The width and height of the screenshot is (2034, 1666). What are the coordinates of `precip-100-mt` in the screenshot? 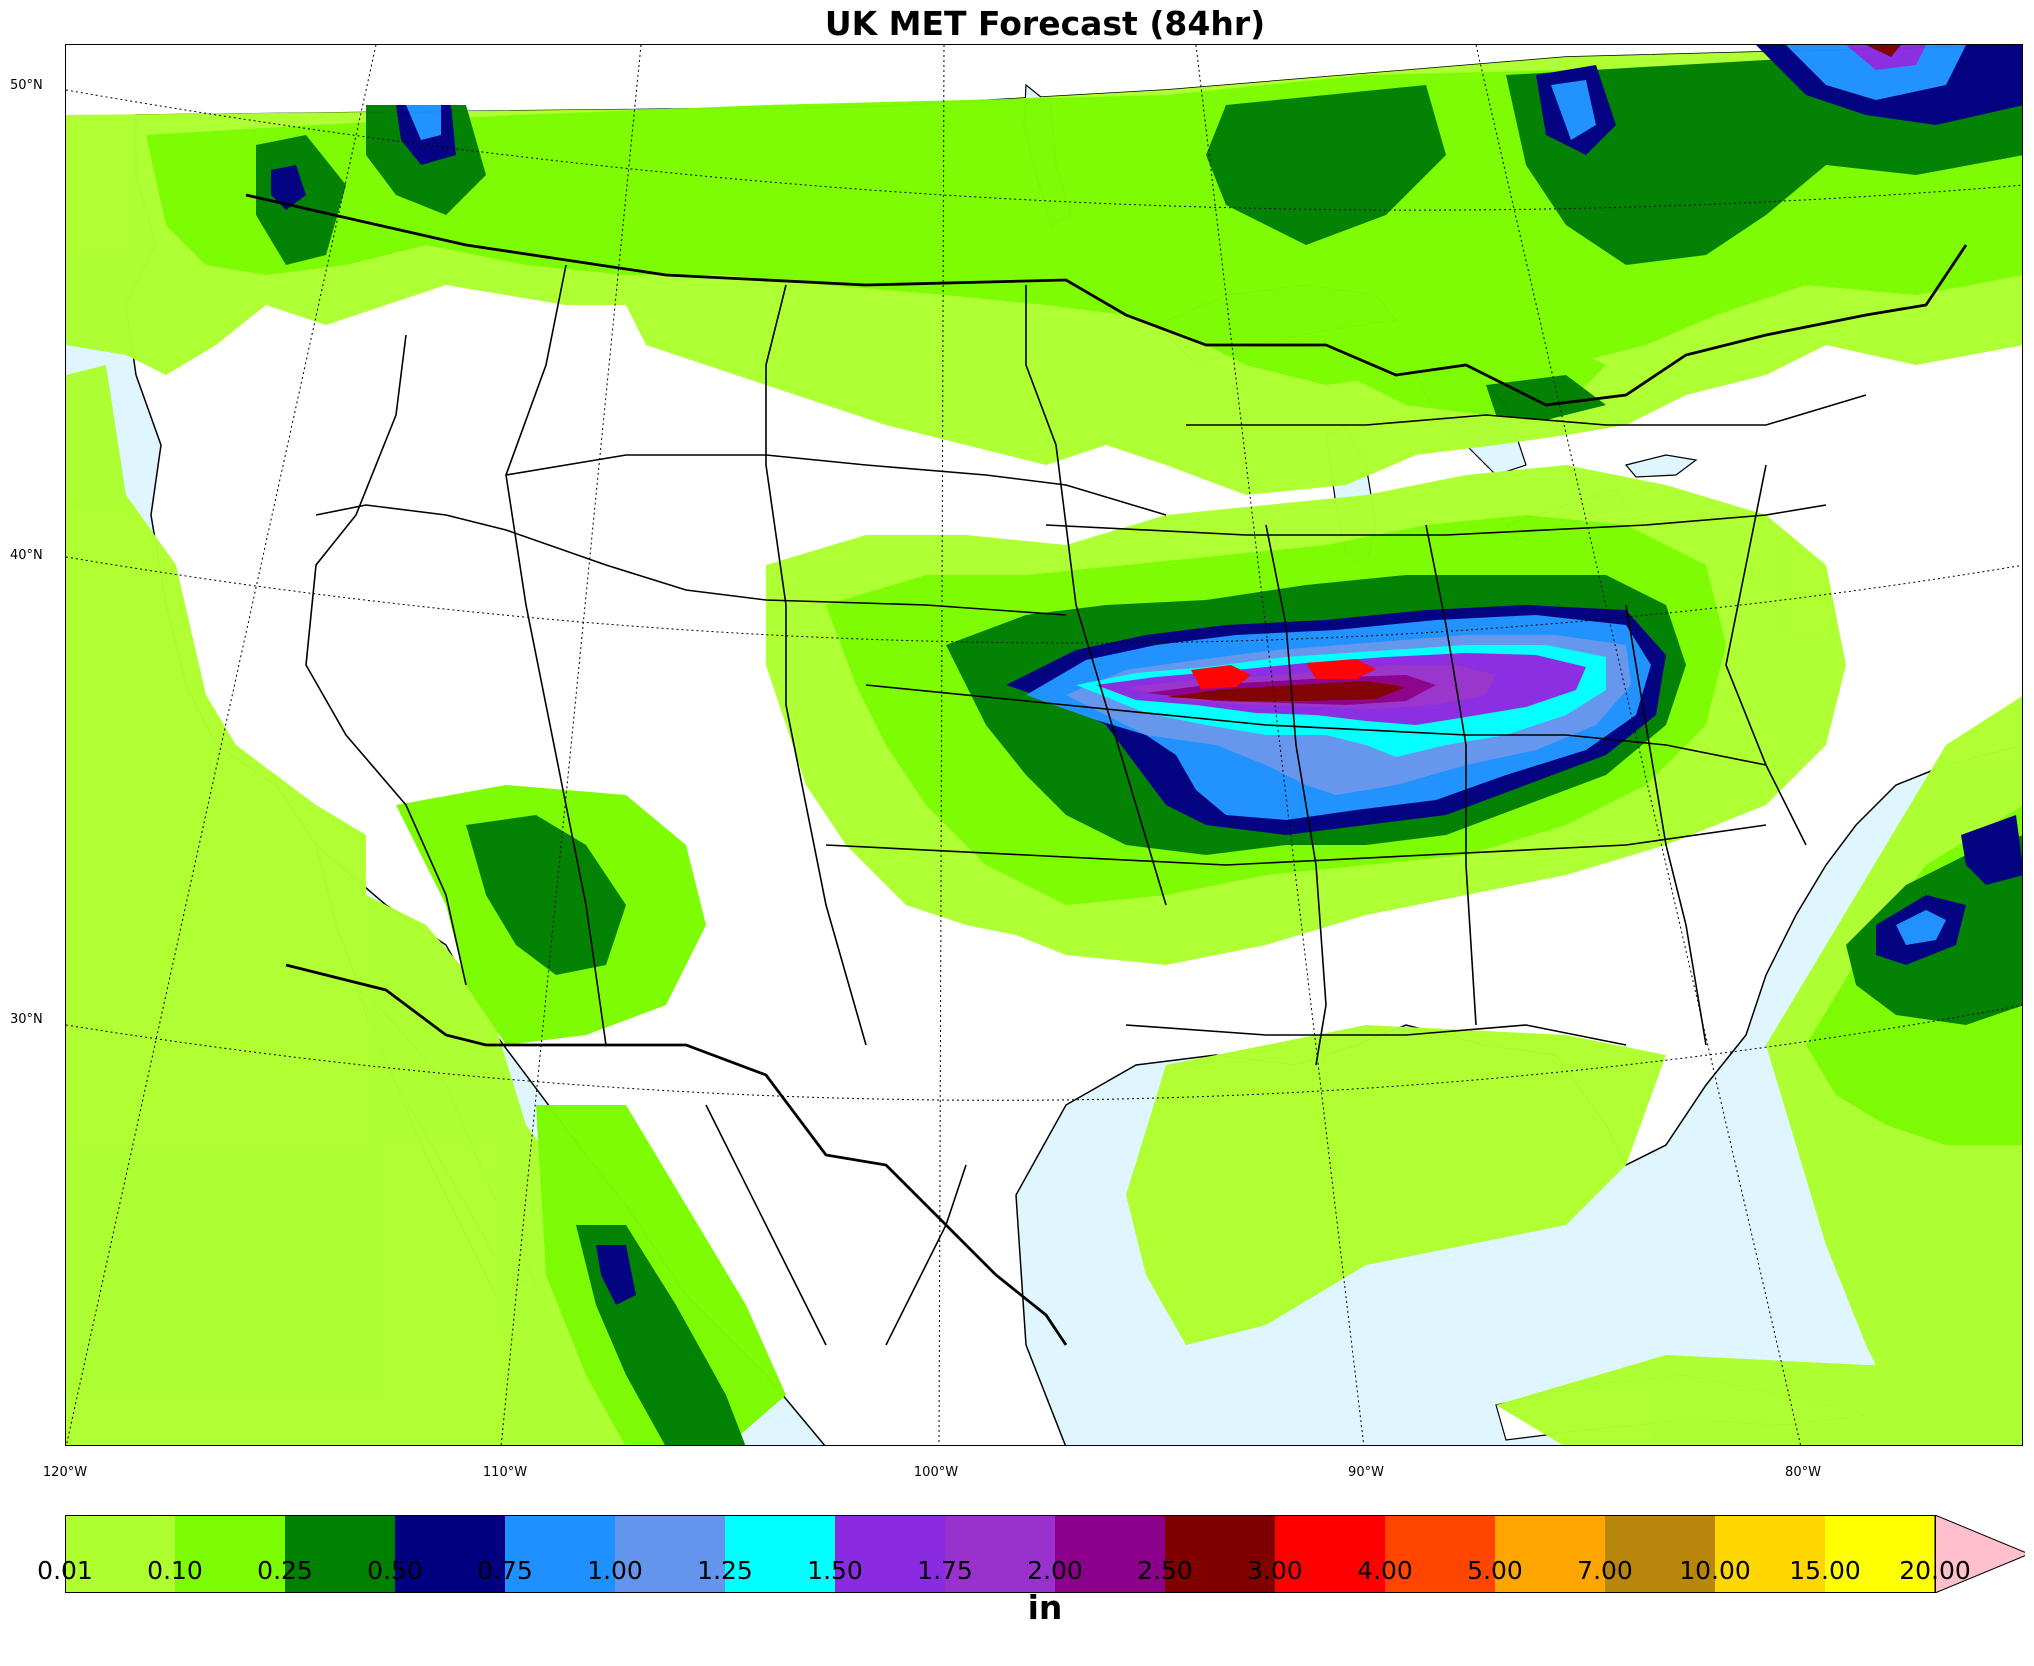 It's located at (423, 122).